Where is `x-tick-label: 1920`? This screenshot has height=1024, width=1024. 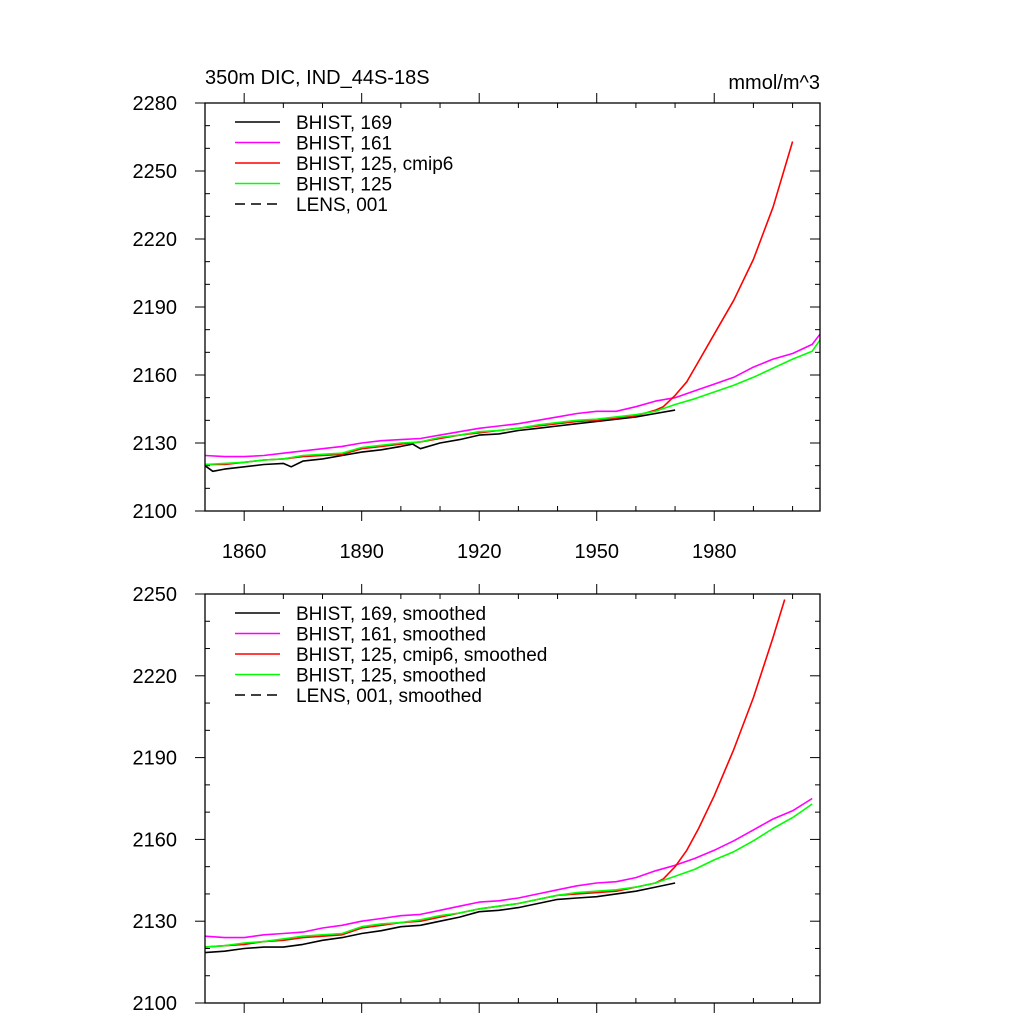
x-tick-label: 1920 is located at coordinates (479, 552).